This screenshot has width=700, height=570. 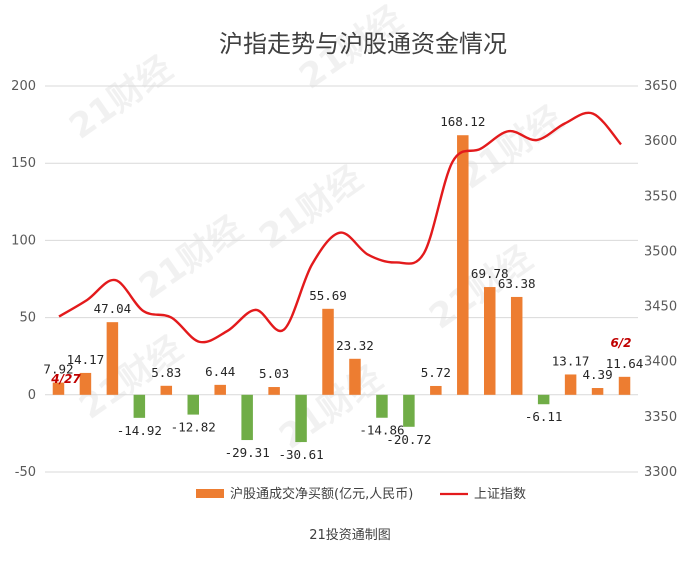 What do you see at coordinates (301, 418) in the screenshot?
I see `bar-5/13` at bounding box center [301, 418].